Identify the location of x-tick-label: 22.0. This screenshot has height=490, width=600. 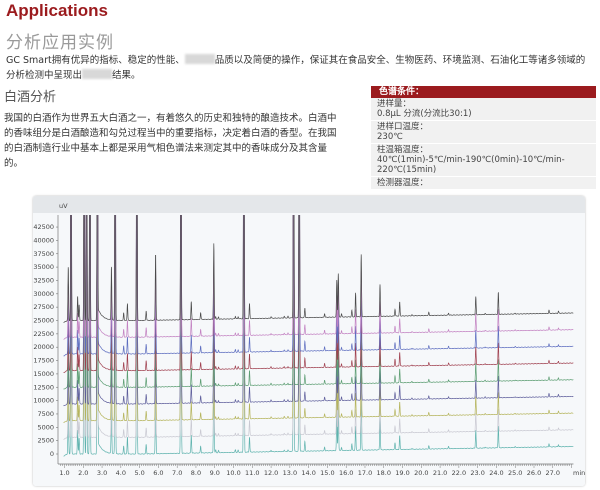
(459, 473).